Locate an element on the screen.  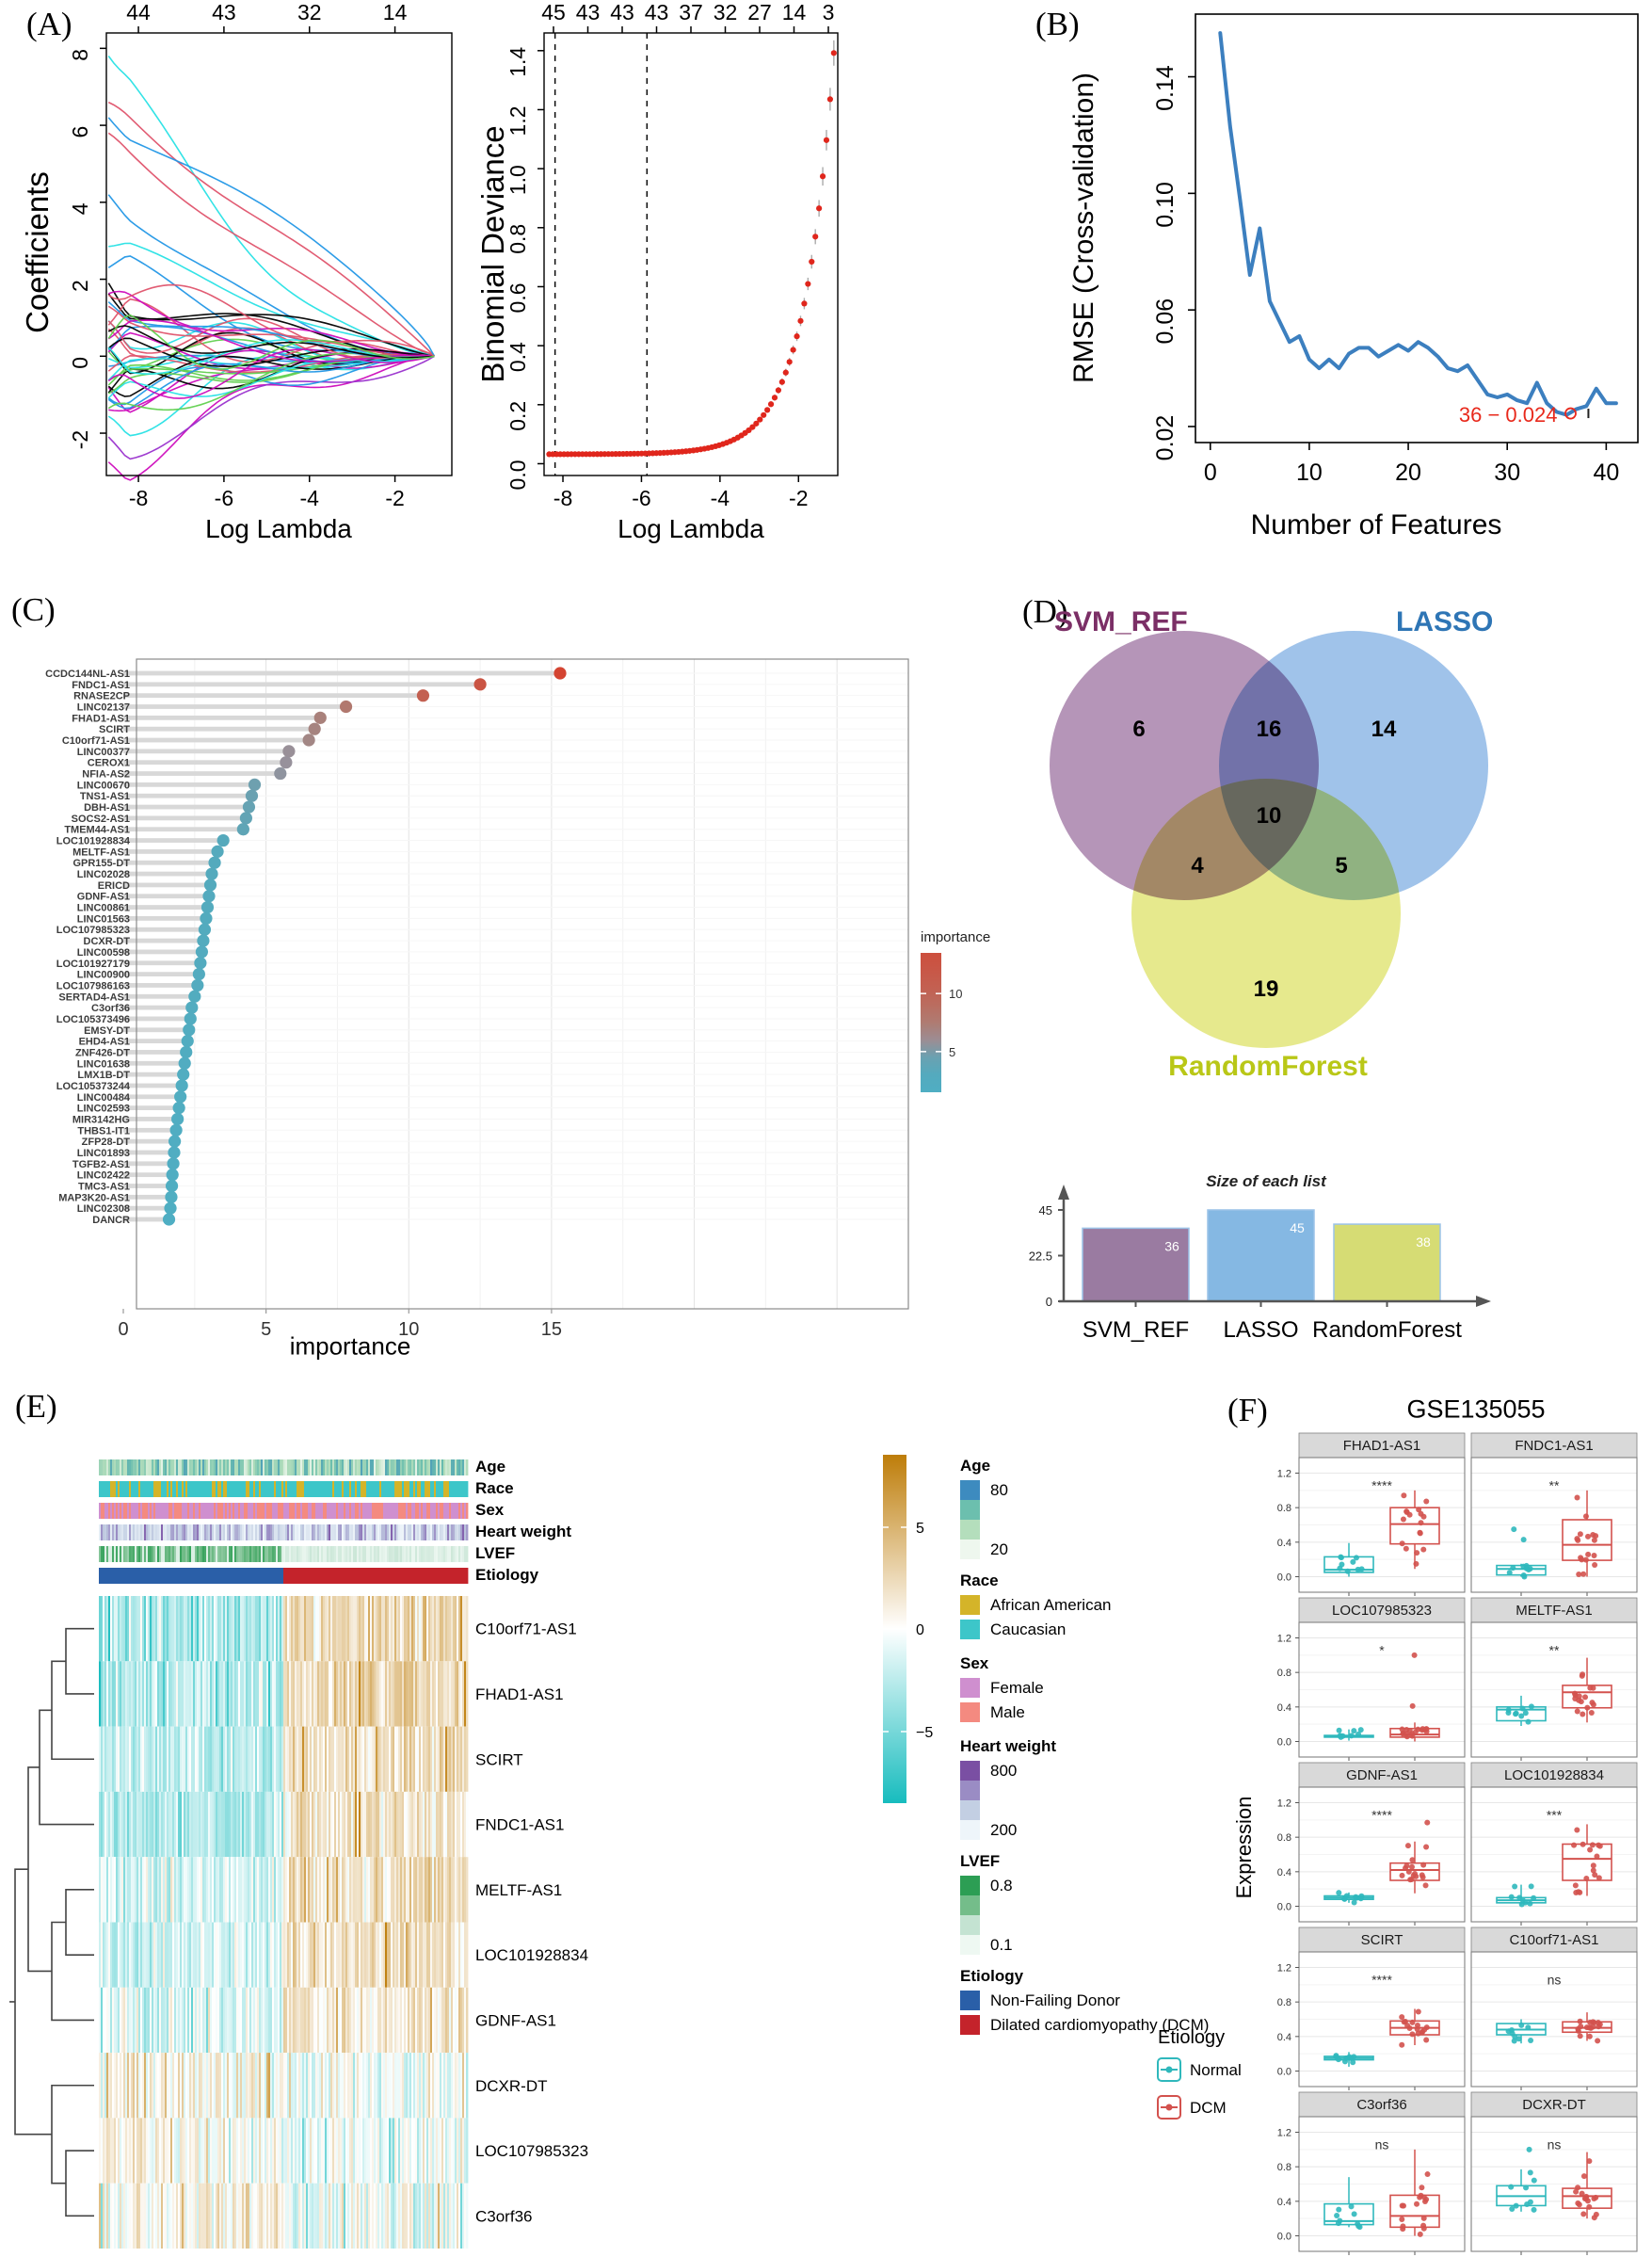
value-colorbar: 5 0 −5 is located at coordinates (908, 1629).